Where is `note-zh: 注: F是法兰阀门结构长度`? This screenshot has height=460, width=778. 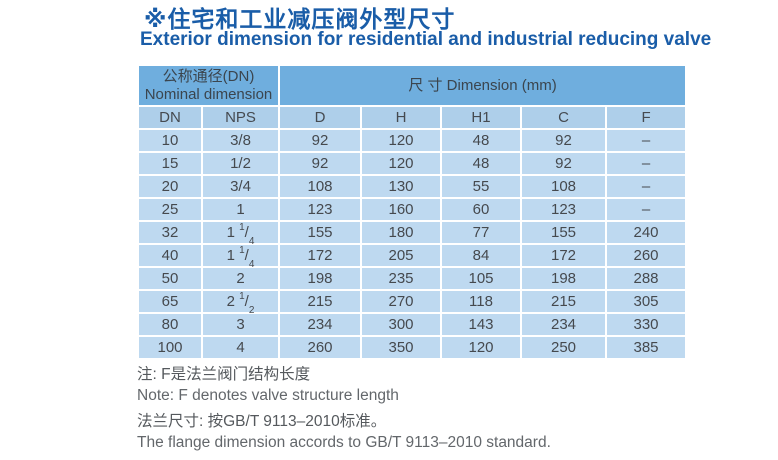 note-zh: 注: F是法兰阀门结构长度 is located at coordinates (224, 374).